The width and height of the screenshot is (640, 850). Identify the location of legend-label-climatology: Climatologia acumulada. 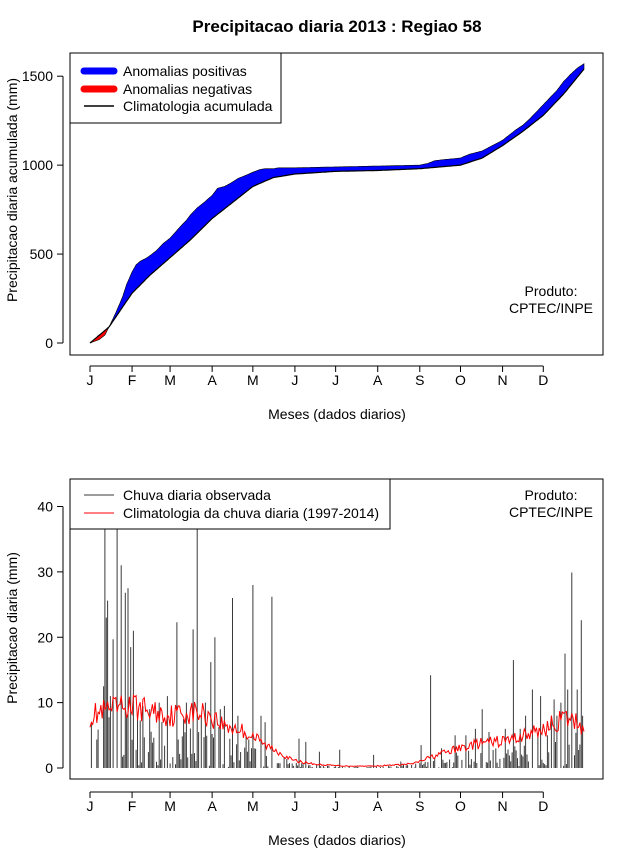
(198, 106).